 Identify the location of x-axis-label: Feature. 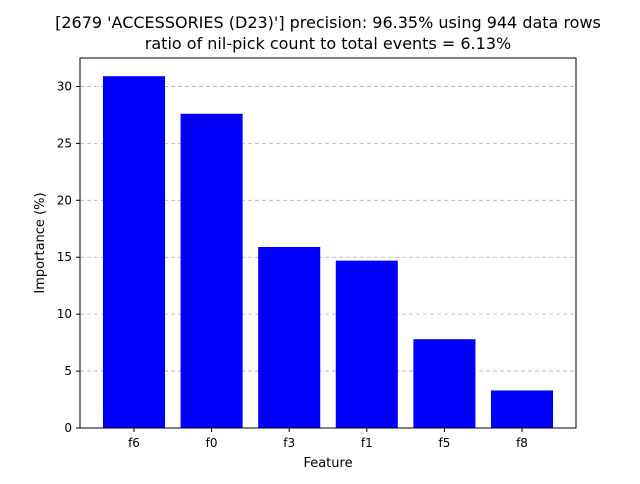
(327, 463).